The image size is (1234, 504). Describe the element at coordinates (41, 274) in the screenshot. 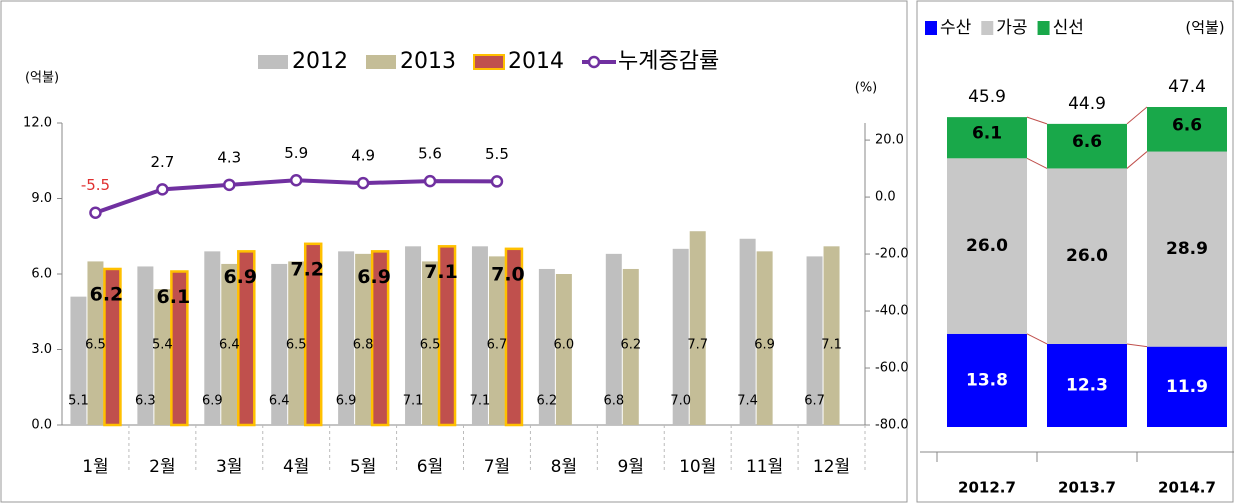

I see `y-tick-label: 6.0` at that location.